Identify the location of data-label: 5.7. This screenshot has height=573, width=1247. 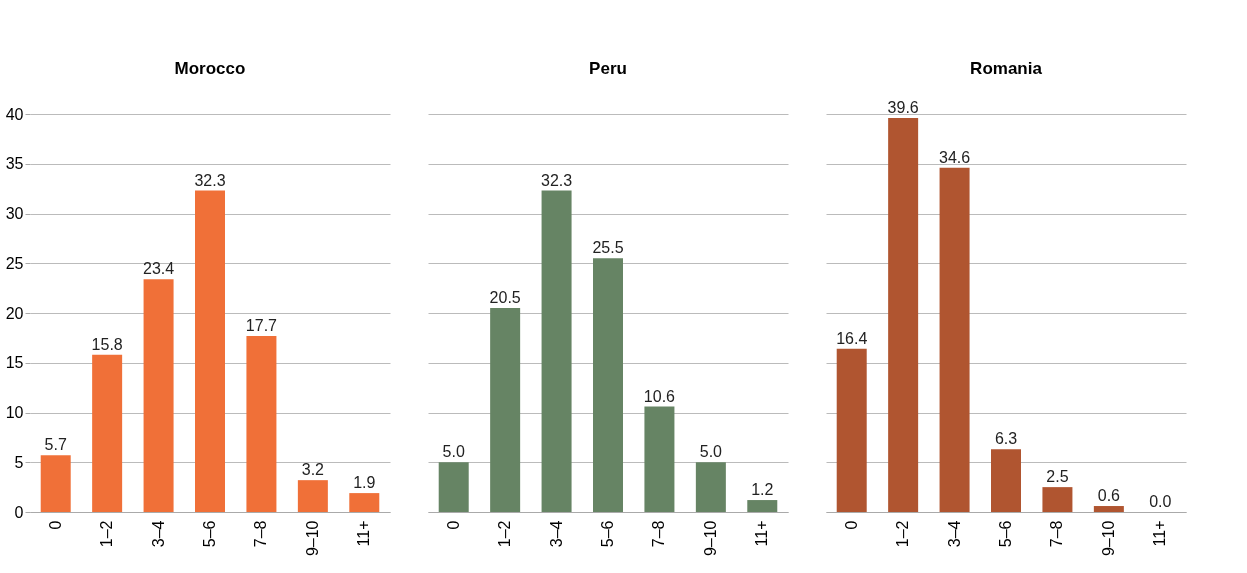
(55, 445).